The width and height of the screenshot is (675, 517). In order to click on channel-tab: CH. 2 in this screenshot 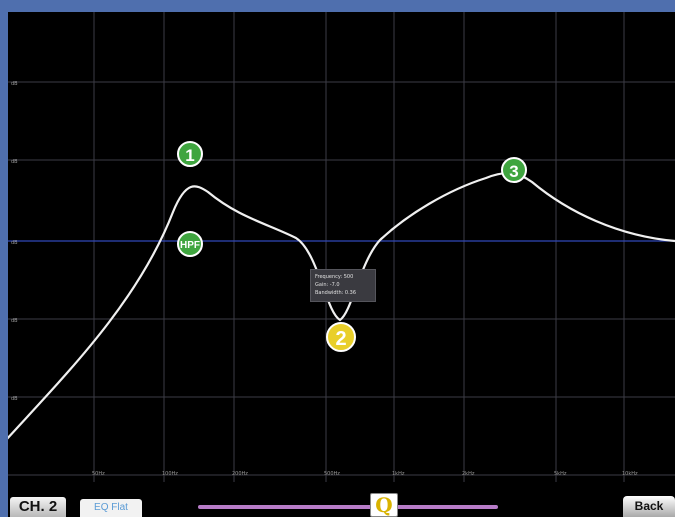, I will do `click(38, 507)`.